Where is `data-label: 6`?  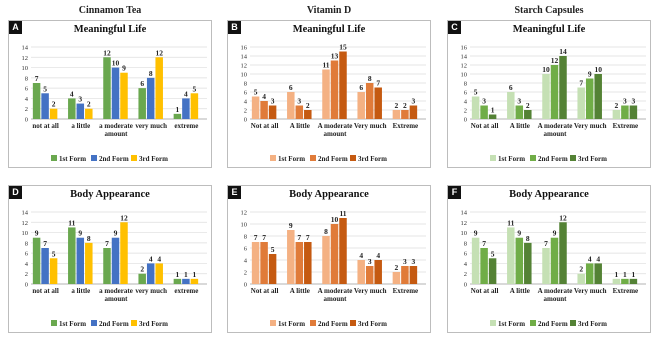 data-label: 6 is located at coordinates (291, 87).